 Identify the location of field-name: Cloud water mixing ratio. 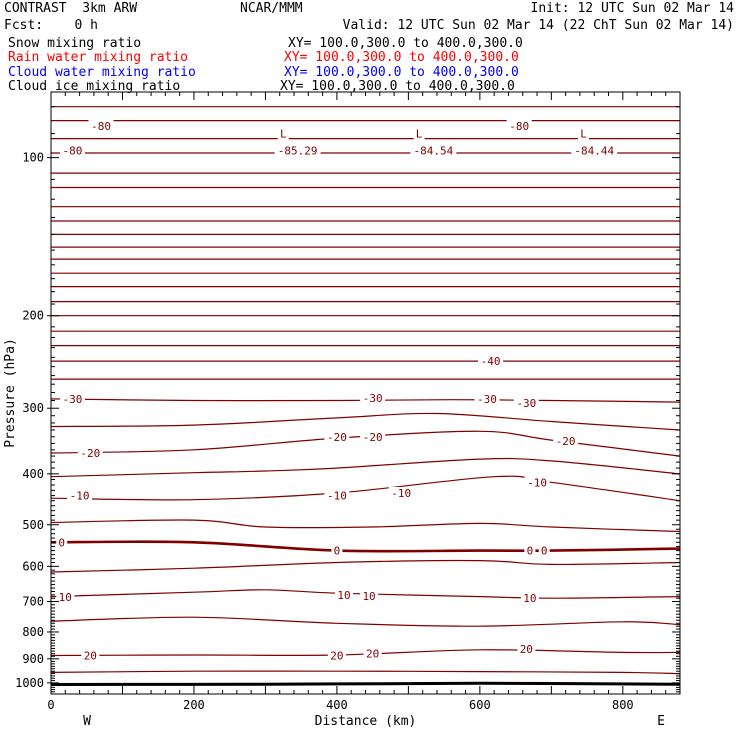
(102, 72).